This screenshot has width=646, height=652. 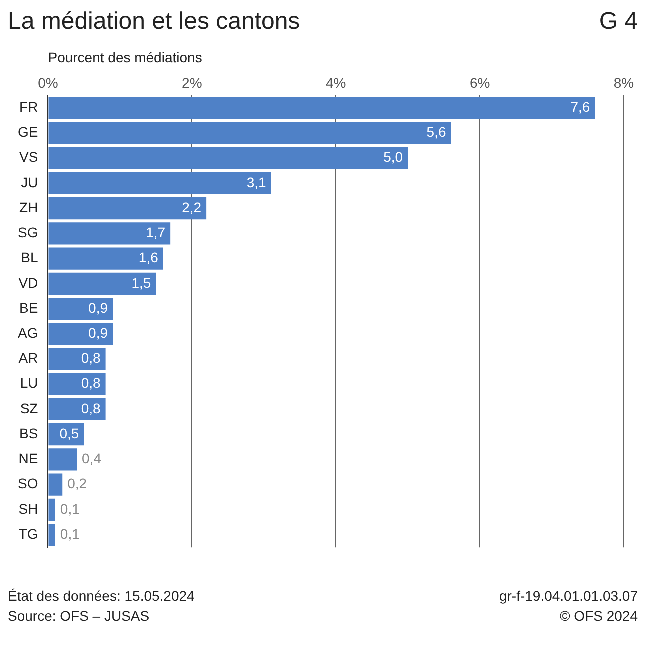 I want to click on y-tick-label: BS, so click(x=29, y=433).